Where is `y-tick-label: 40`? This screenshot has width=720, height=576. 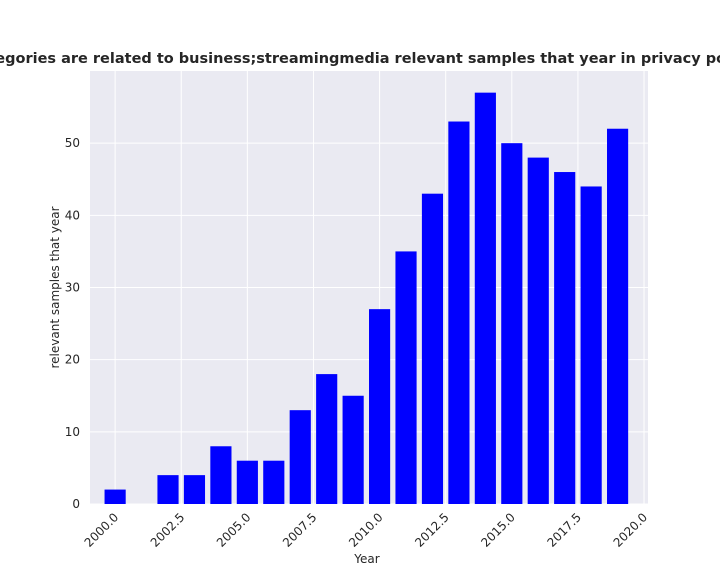 y-tick-label: 40 is located at coordinates (72, 215).